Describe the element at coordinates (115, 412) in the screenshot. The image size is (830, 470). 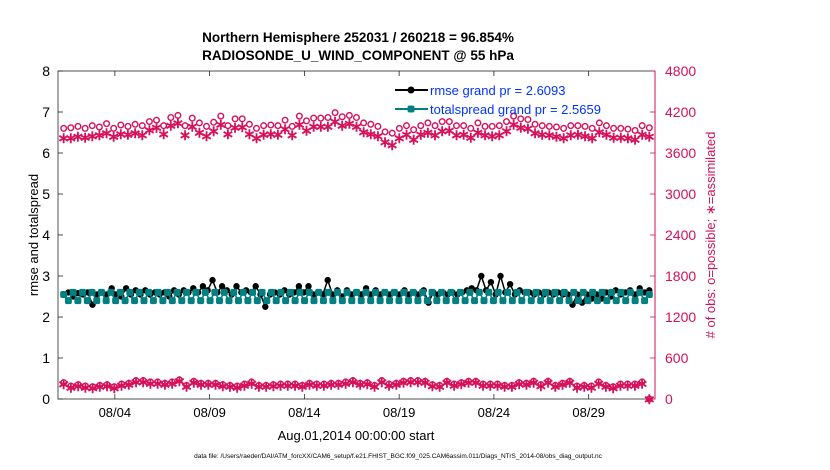
I see `x-tick-label: 08/04` at that location.